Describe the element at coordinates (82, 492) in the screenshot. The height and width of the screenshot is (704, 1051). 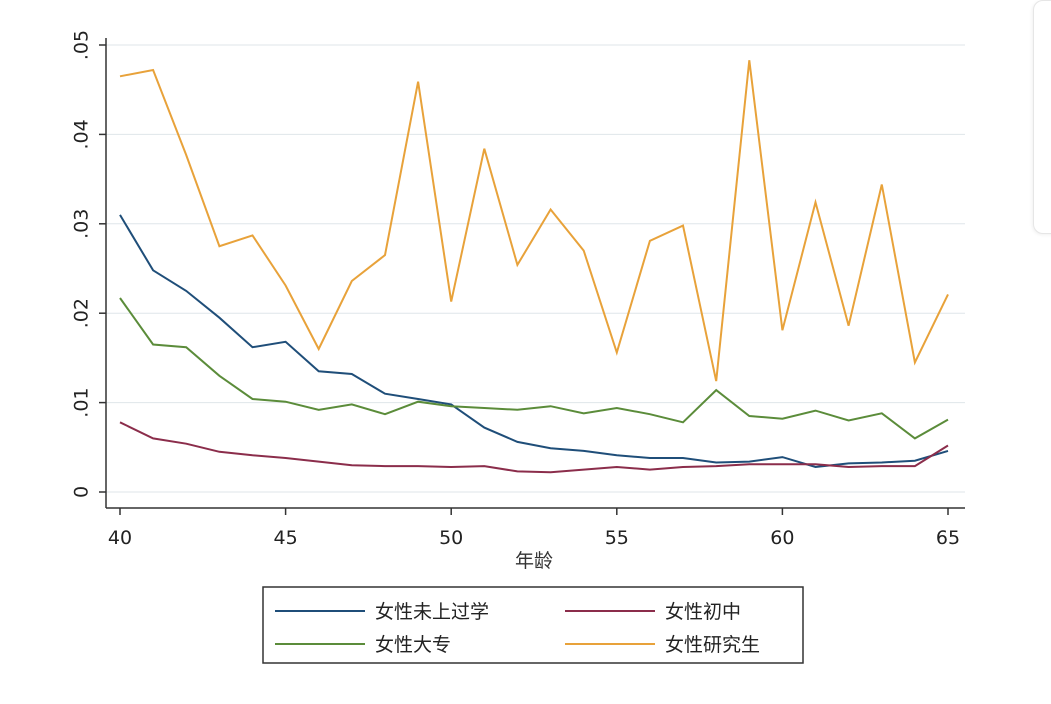
I see `y-tick-label: 0` at that location.